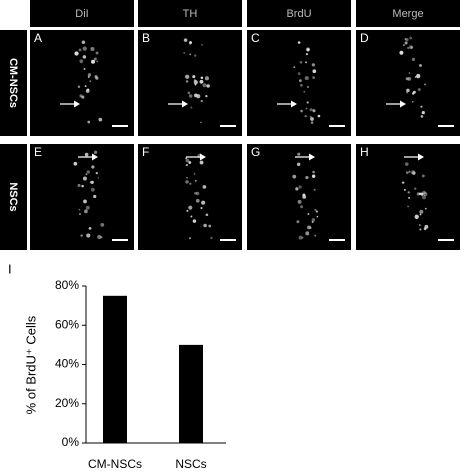 This screenshot has height=474, width=474. Describe the element at coordinates (67, 324) in the screenshot. I see `y-tick-label: 60%` at that location.